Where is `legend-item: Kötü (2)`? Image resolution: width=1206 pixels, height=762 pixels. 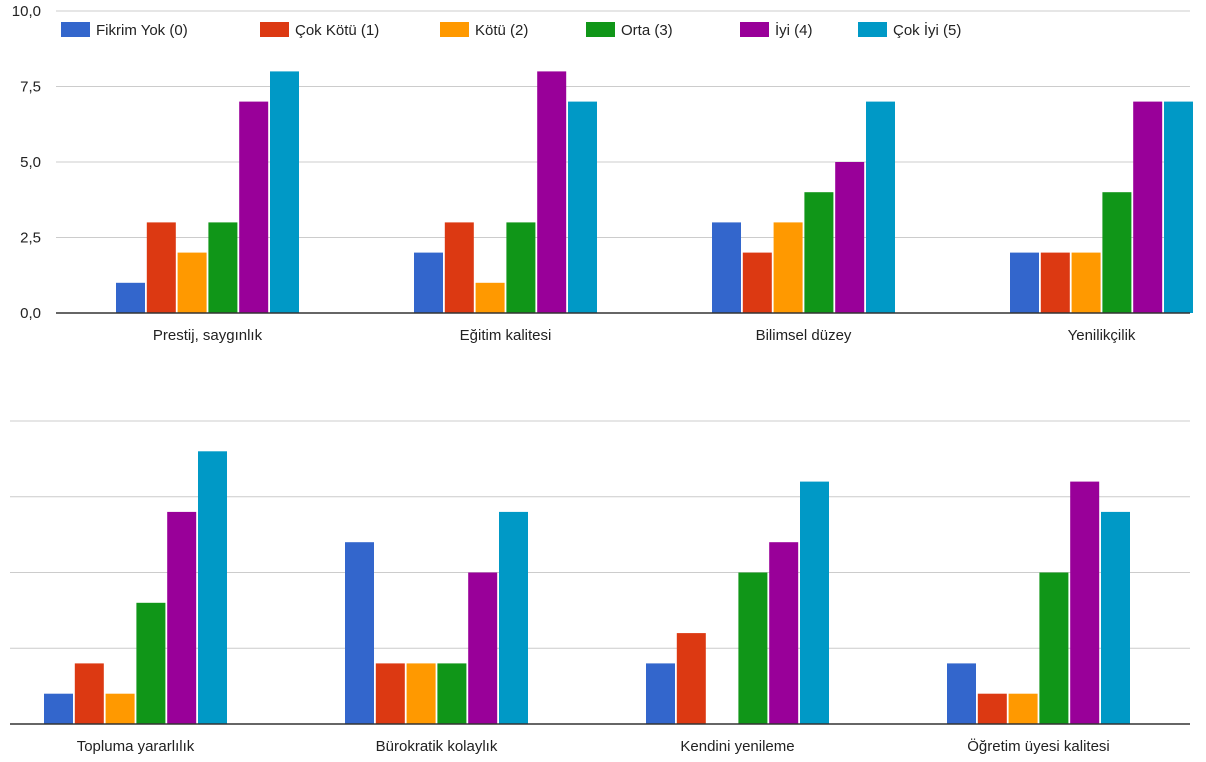 legend-item: Kötü (2) is located at coordinates (484, 30).